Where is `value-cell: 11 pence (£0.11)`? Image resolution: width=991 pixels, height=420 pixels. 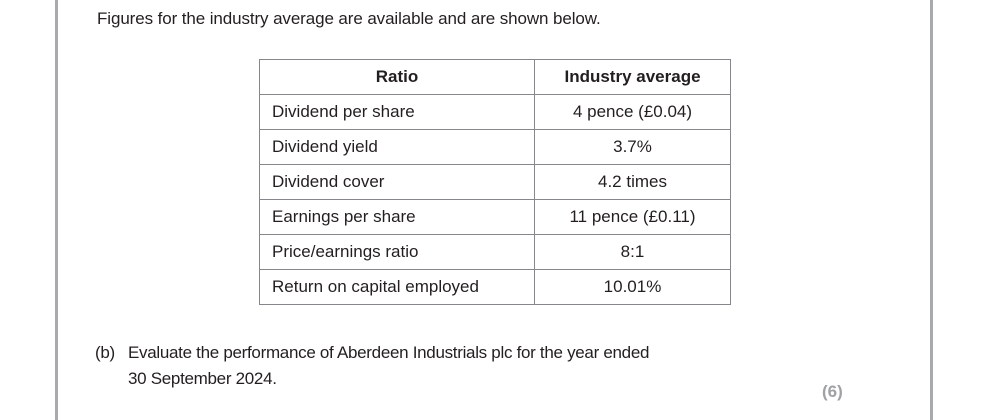
value-cell: 11 pence (£0.11) is located at coordinates (632, 217).